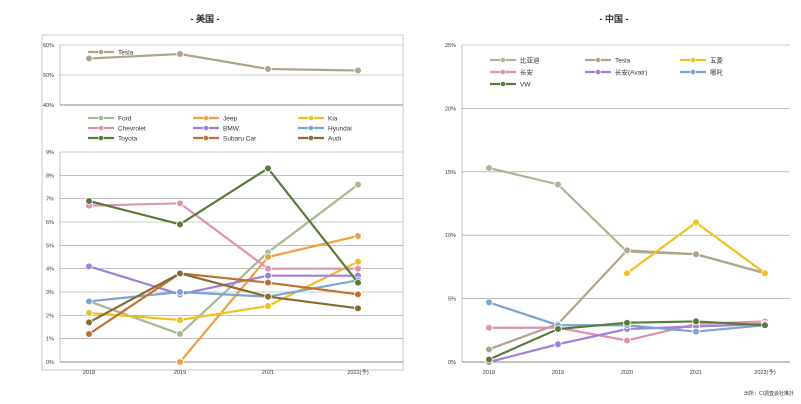 Image resolution: width=801 pixels, height=404 pixels. I want to click on legend-entry: Hyundai, so click(340, 128).